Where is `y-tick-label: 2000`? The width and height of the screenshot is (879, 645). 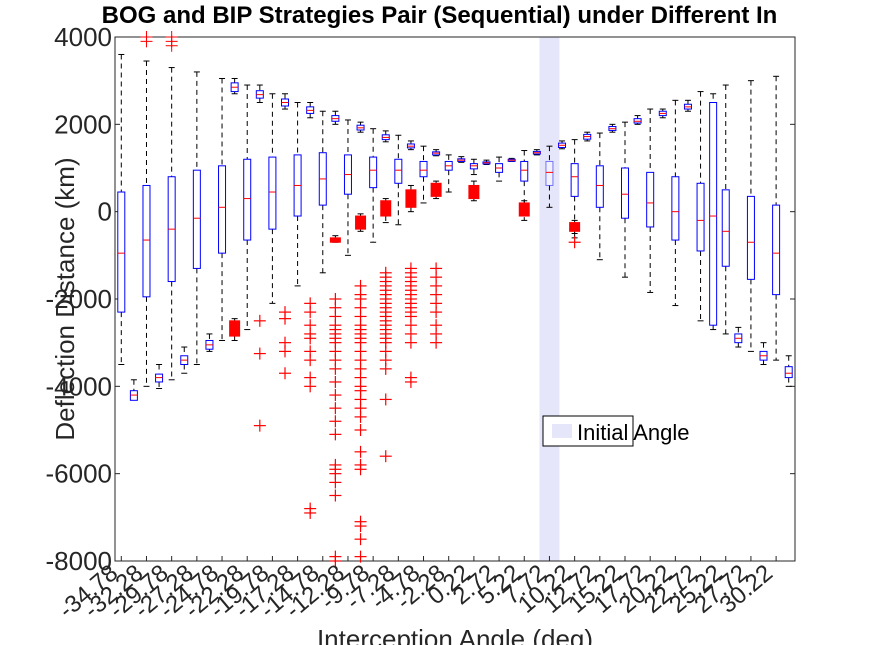
y-tick-label: 2000 is located at coordinates (83, 124).